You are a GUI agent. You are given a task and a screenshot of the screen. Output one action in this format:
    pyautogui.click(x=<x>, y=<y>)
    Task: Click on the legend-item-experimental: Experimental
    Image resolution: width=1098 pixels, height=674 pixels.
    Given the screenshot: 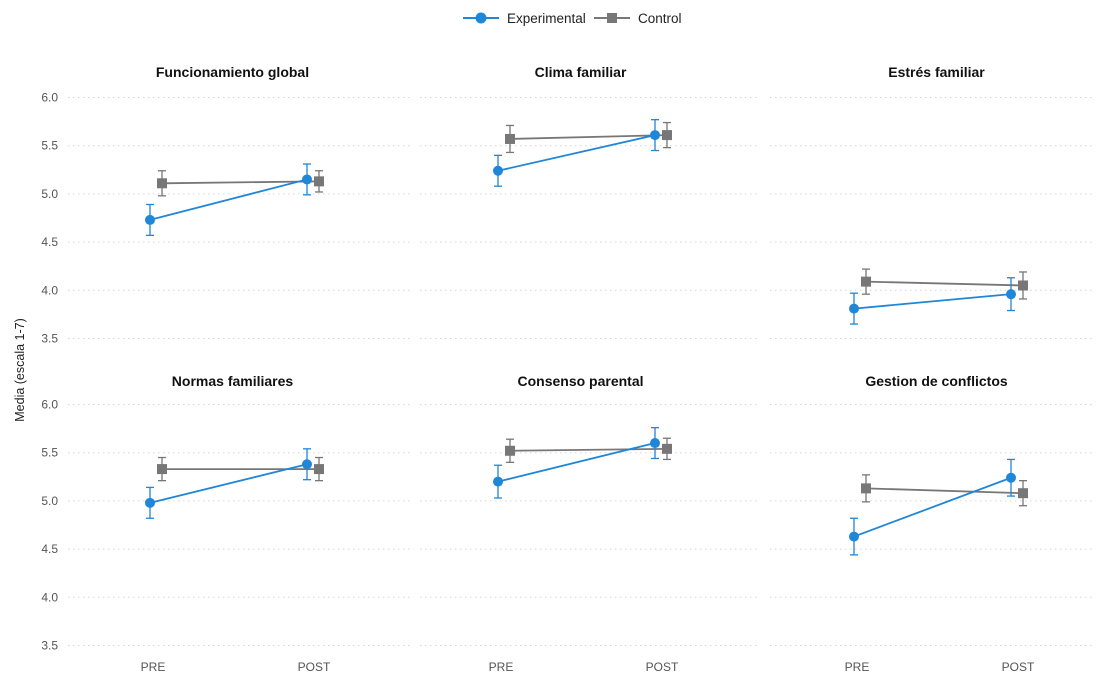 What is the action you would take?
    pyautogui.click(x=524, y=18)
    